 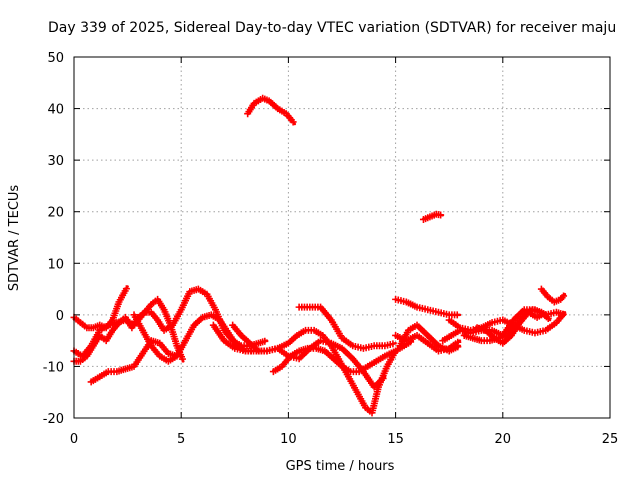 I want to click on y-axis-label: SDTVAR / TECUs, so click(x=14, y=238).